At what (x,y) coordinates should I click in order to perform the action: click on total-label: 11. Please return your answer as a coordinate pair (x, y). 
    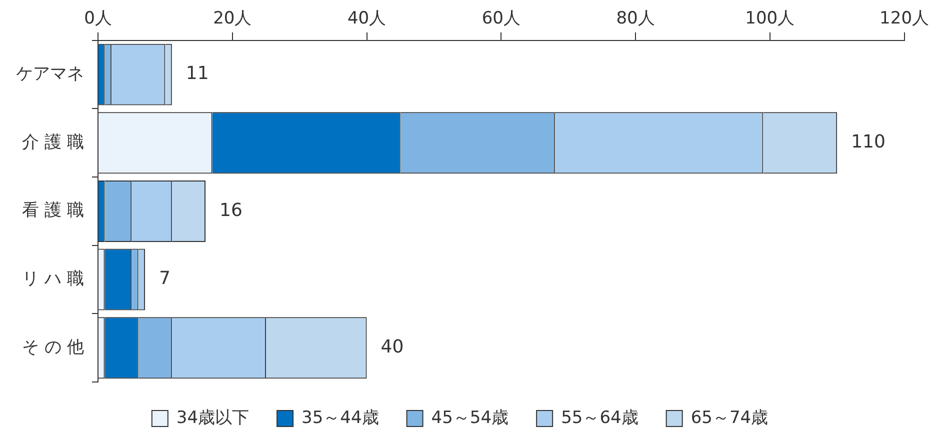
    Looking at the image, I should click on (197, 73).